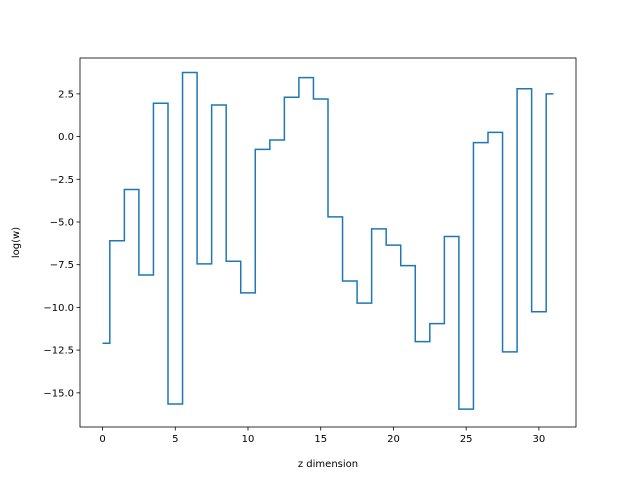 This screenshot has width=640, height=480. I want to click on x-tick-label: 10, so click(248, 439).